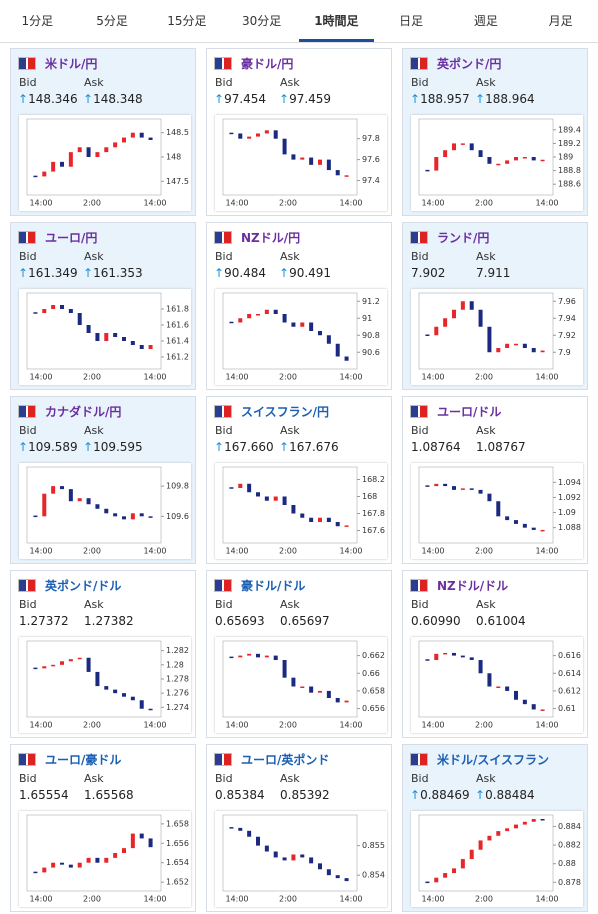  I want to click on ask-value-box: ↑148.348, so click(113, 99).